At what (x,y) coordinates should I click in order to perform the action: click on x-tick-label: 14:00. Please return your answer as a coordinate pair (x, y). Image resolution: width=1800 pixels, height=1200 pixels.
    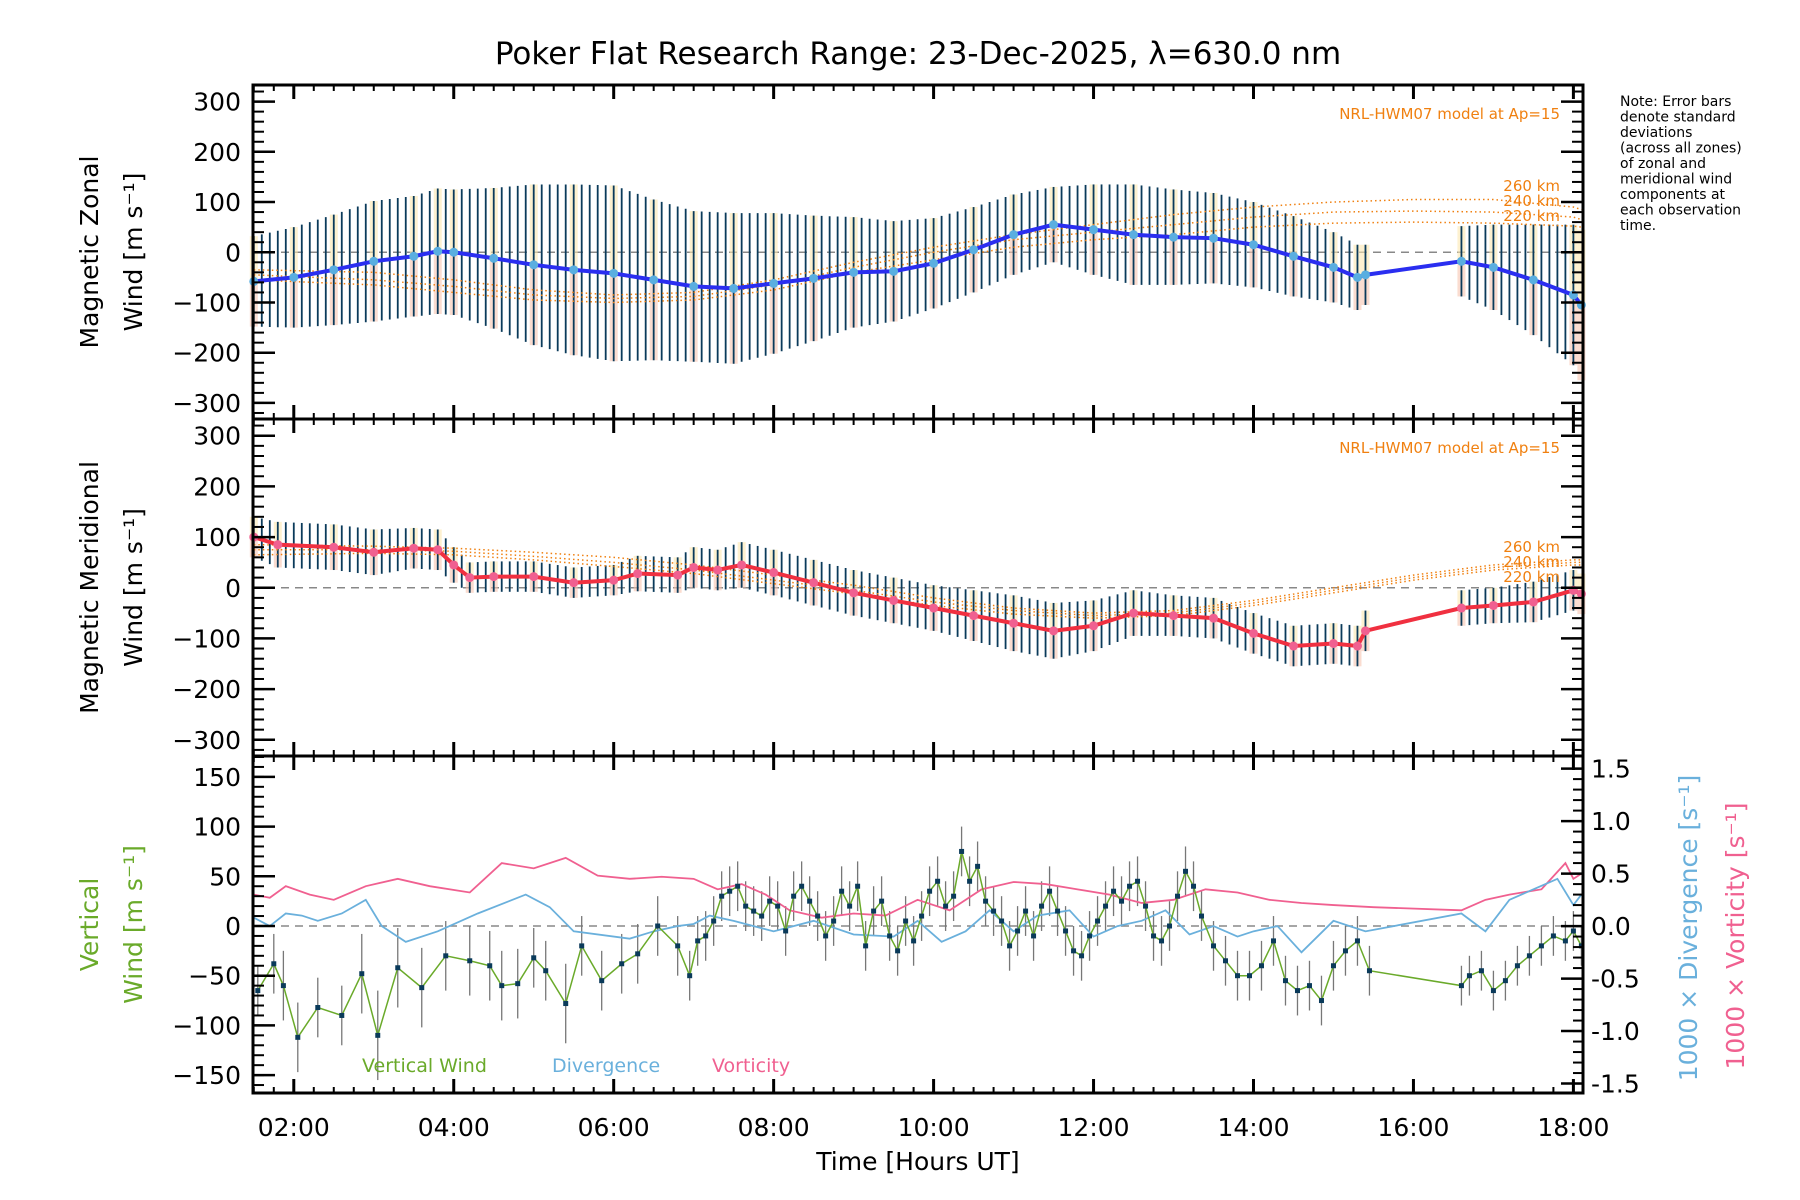
    Looking at the image, I should click on (1253, 1127).